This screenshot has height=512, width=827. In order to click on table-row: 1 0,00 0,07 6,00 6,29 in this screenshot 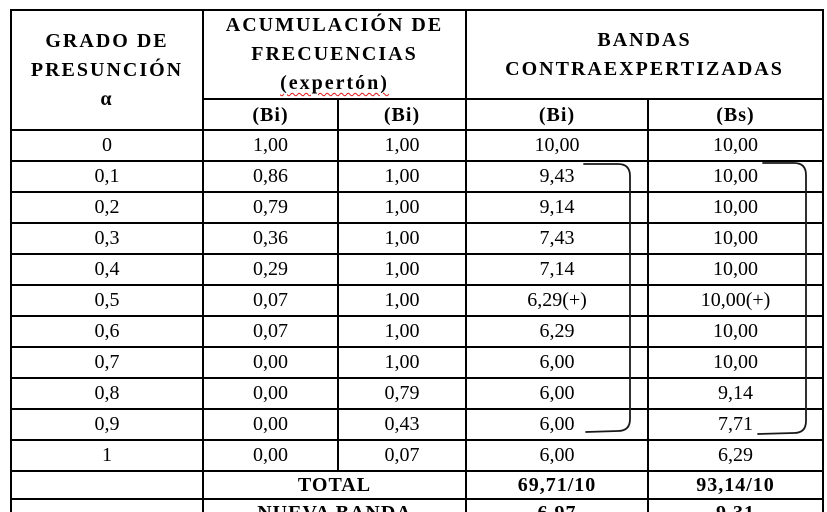, I will do `click(417, 455)`.